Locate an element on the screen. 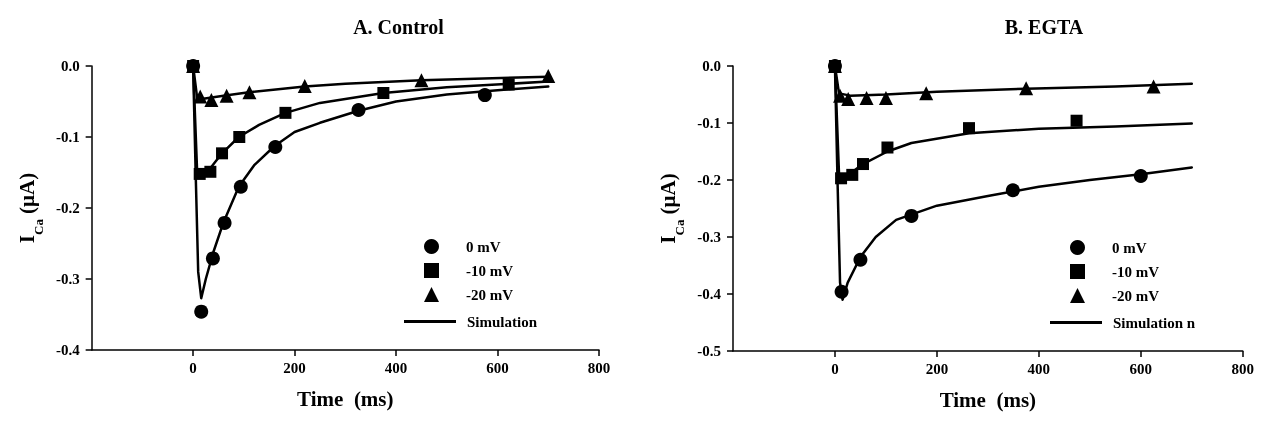 The width and height of the screenshot is (1265, 425). legend-label: Simulation is located at coordinates (502, 321).